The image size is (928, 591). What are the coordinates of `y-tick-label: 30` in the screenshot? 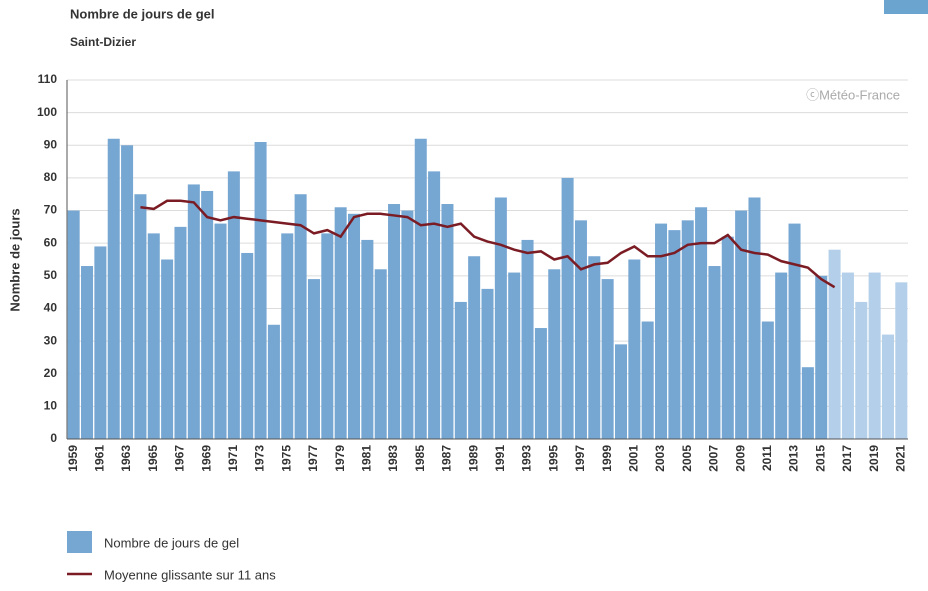 It's located at (51, 340).